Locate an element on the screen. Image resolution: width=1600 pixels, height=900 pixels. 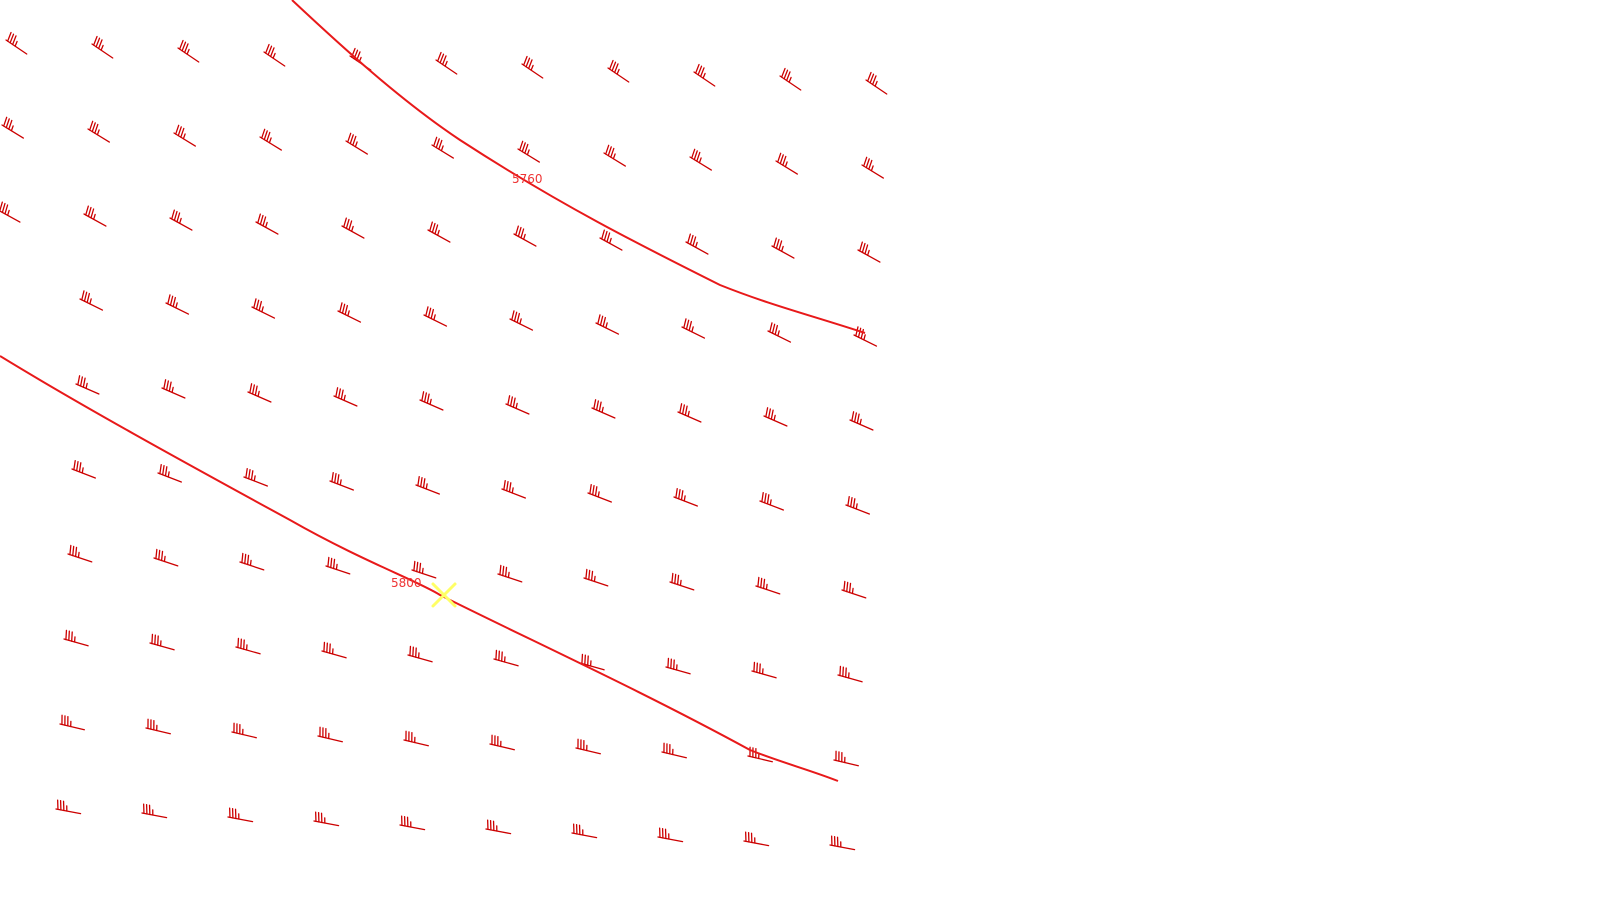
x-marker-icon is located at coordinates (444, 595).